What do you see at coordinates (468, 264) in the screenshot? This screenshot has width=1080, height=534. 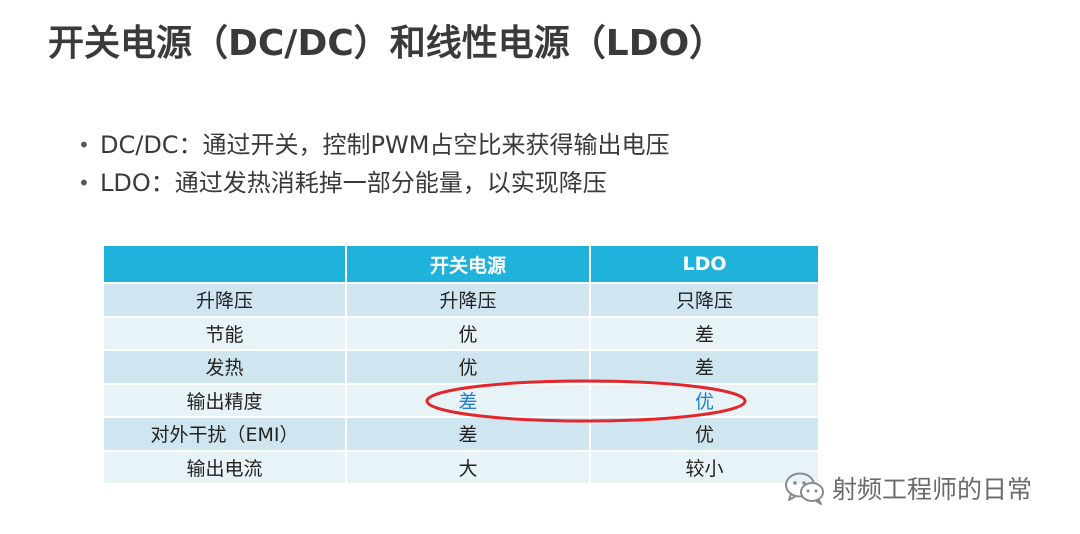 I see `header-cell-switching: 开关电源` at bounding box center [468, 264].